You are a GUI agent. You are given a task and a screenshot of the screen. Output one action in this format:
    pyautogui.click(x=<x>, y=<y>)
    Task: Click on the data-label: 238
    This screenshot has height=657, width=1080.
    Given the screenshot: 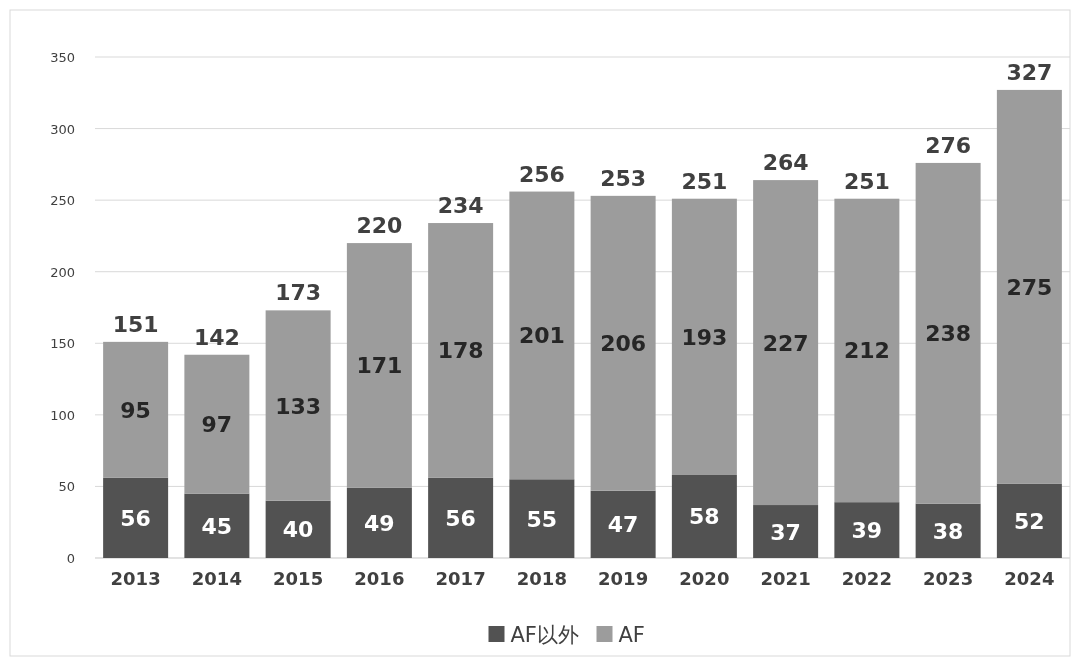 What is the action you would take?
    pyautogui.click(x=948, y=334)
    